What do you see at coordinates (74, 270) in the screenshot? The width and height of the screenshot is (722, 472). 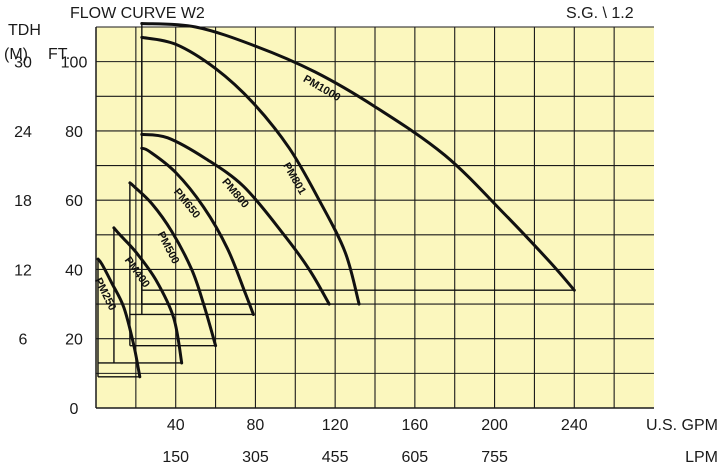 I see `y-tick-label-ft: 40` at bounding box center [74, 270].